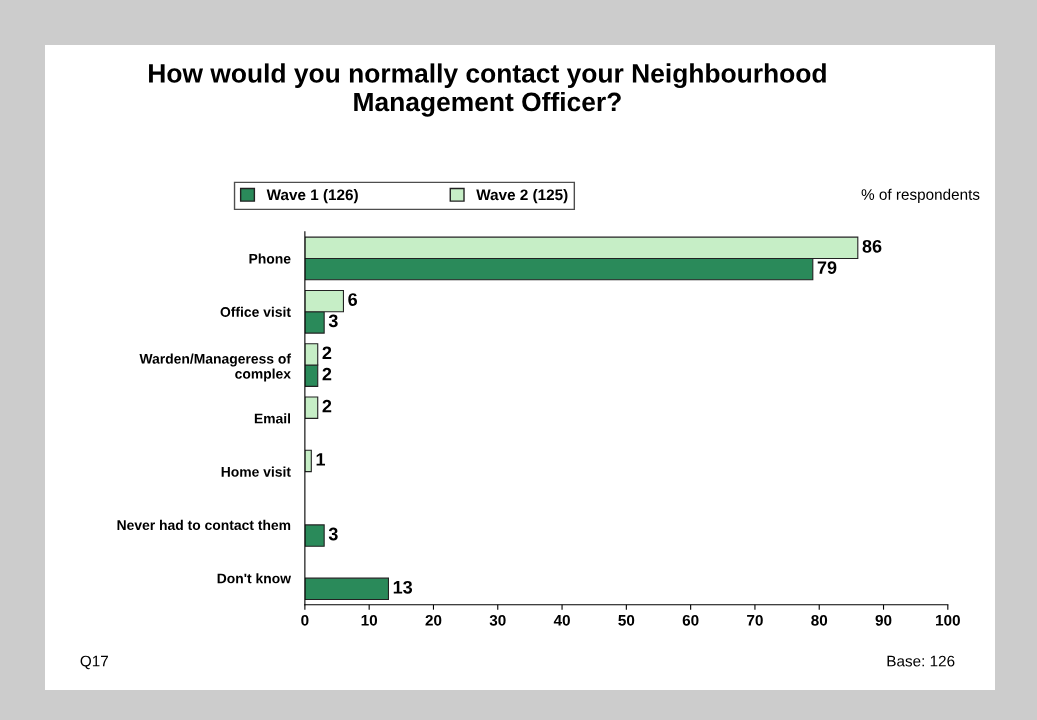  Describe the element at coordinates (827, 267) in the screenshot. I see `data-label: 79` at that location.